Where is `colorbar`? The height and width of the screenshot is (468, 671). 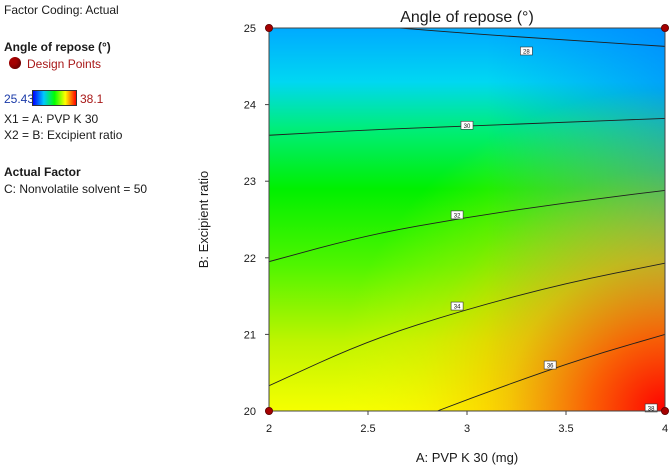
colorbar is located at coordinates (54, 98).